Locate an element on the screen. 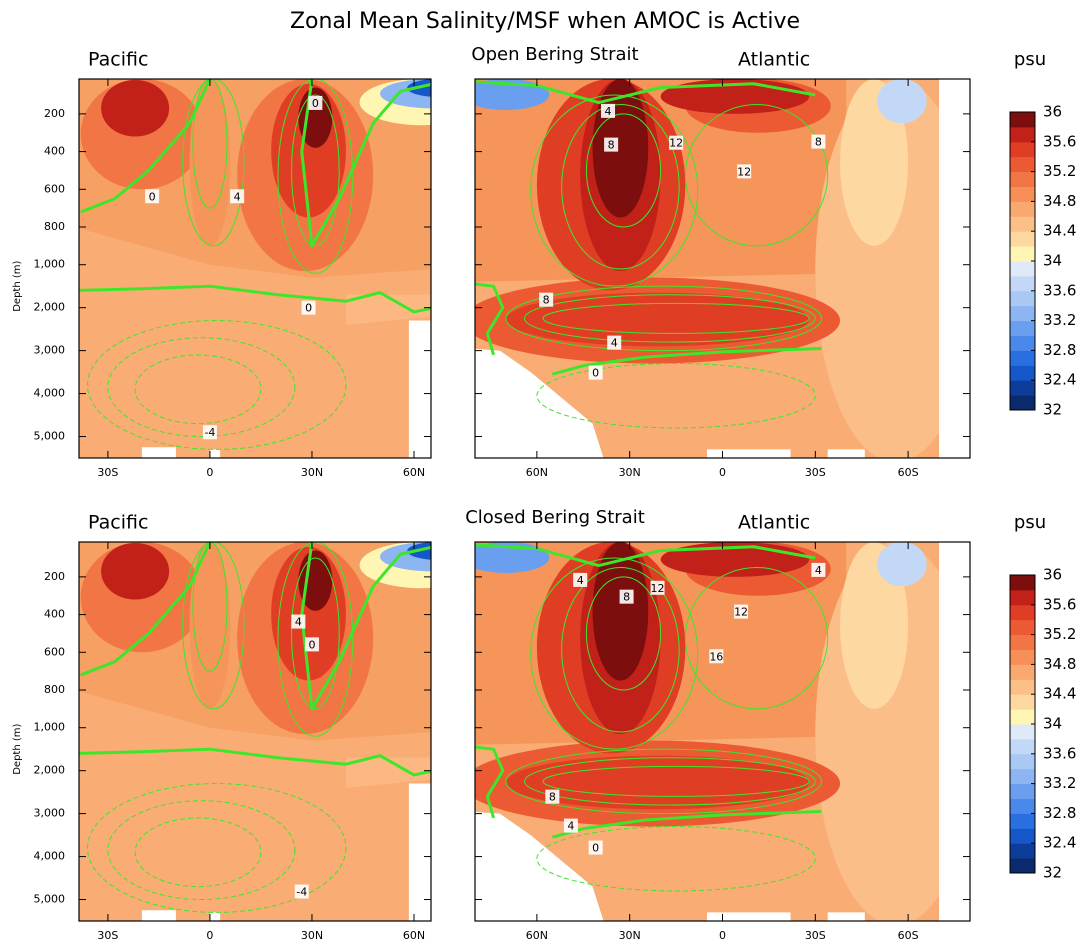  y-tick-label: 800 is located at coordinates (54, 689).